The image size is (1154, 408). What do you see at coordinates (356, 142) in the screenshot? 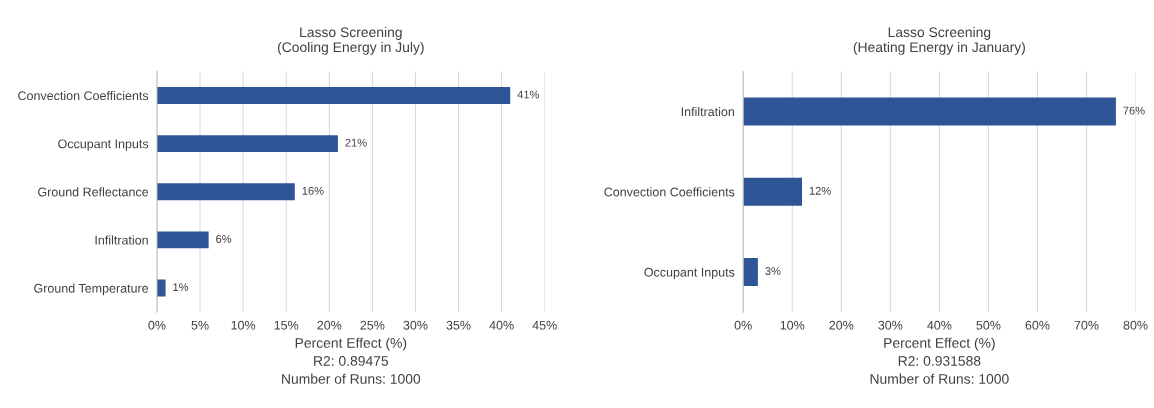
I see `data-label: 21%` at bounding box center [356, 142].